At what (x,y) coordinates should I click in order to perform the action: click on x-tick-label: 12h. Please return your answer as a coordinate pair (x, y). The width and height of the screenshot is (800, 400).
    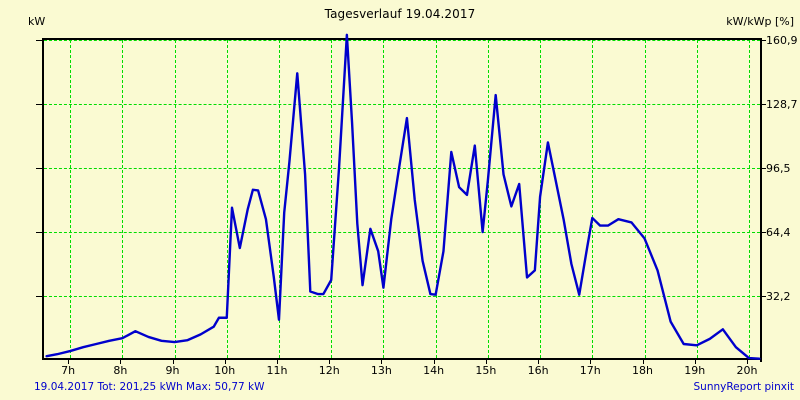
    Looking at the image, I should click on (329, 370).